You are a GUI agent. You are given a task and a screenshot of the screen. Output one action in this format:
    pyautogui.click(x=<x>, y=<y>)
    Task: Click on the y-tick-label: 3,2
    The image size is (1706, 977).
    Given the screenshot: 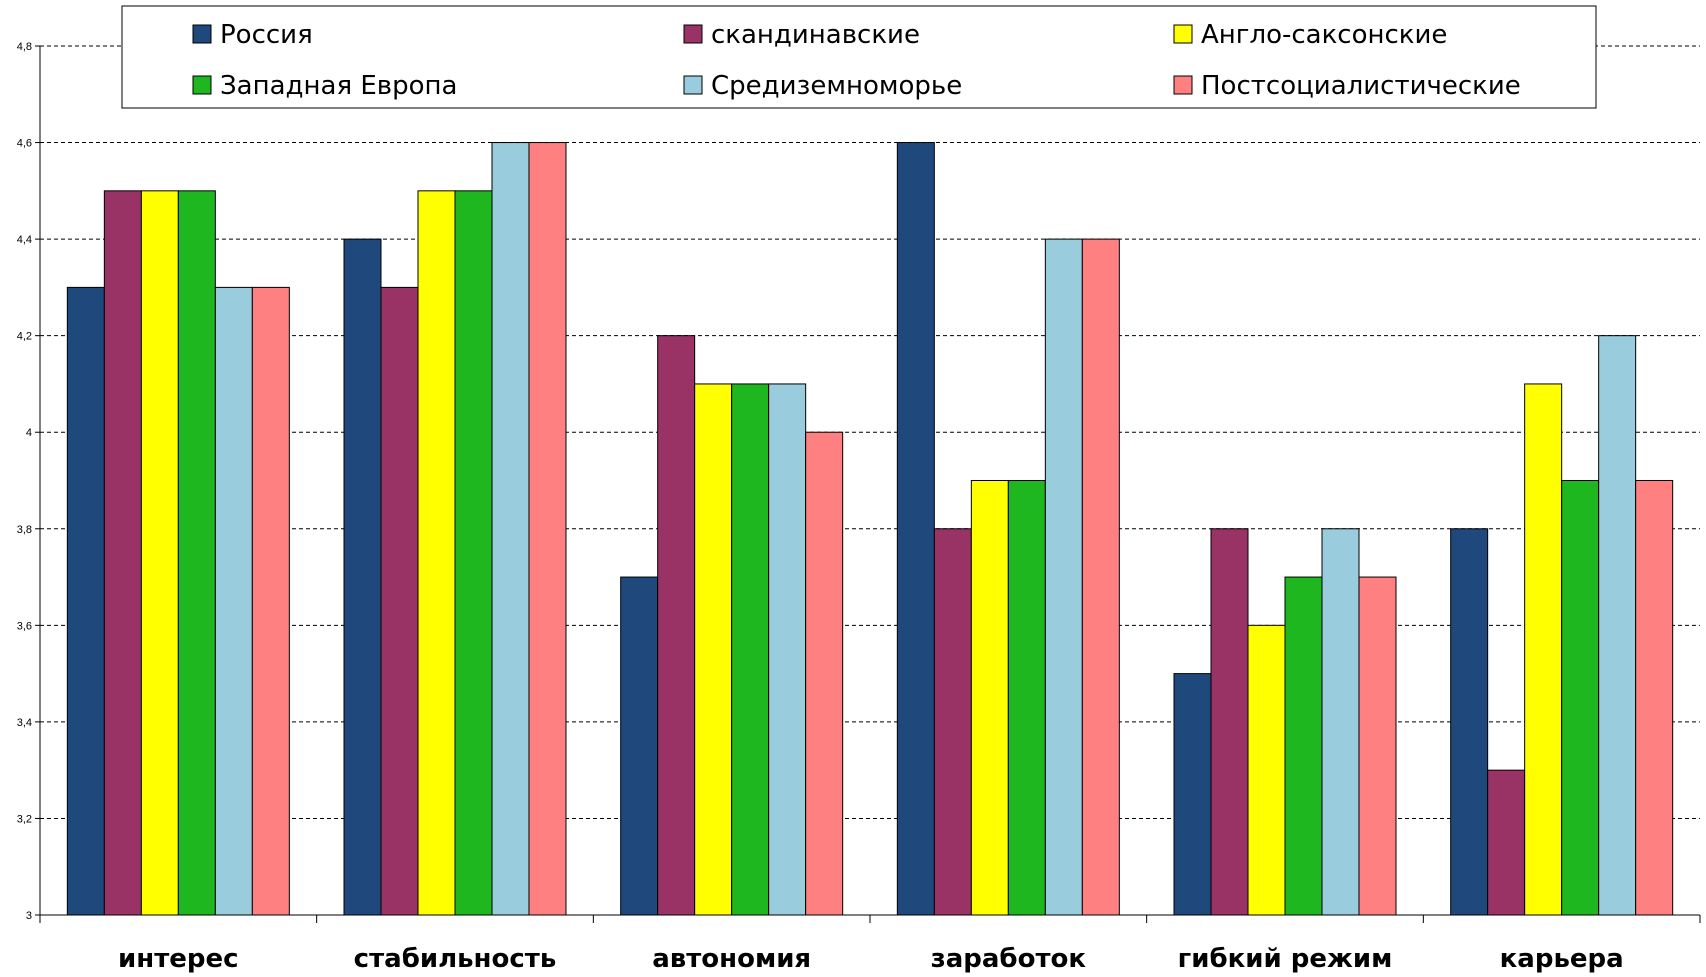 What is the action you would take?
    pyautogui.click(x=24, y=819)
    